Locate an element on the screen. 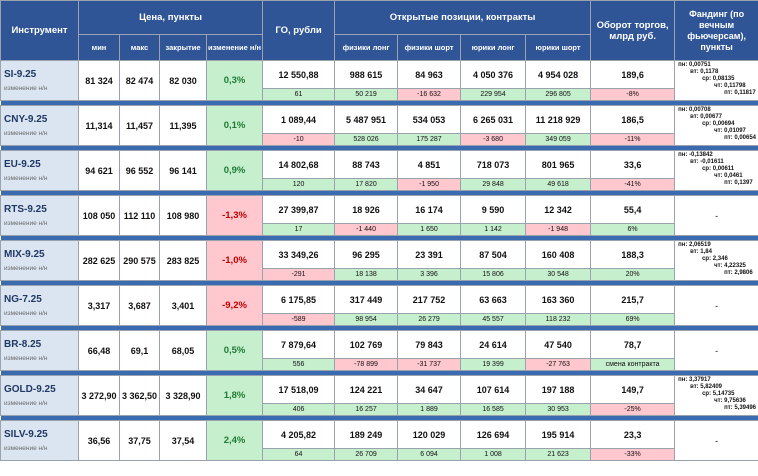 This screenshot has width=758, height=476. funding-cell: - is located at coordinates (716, 350).